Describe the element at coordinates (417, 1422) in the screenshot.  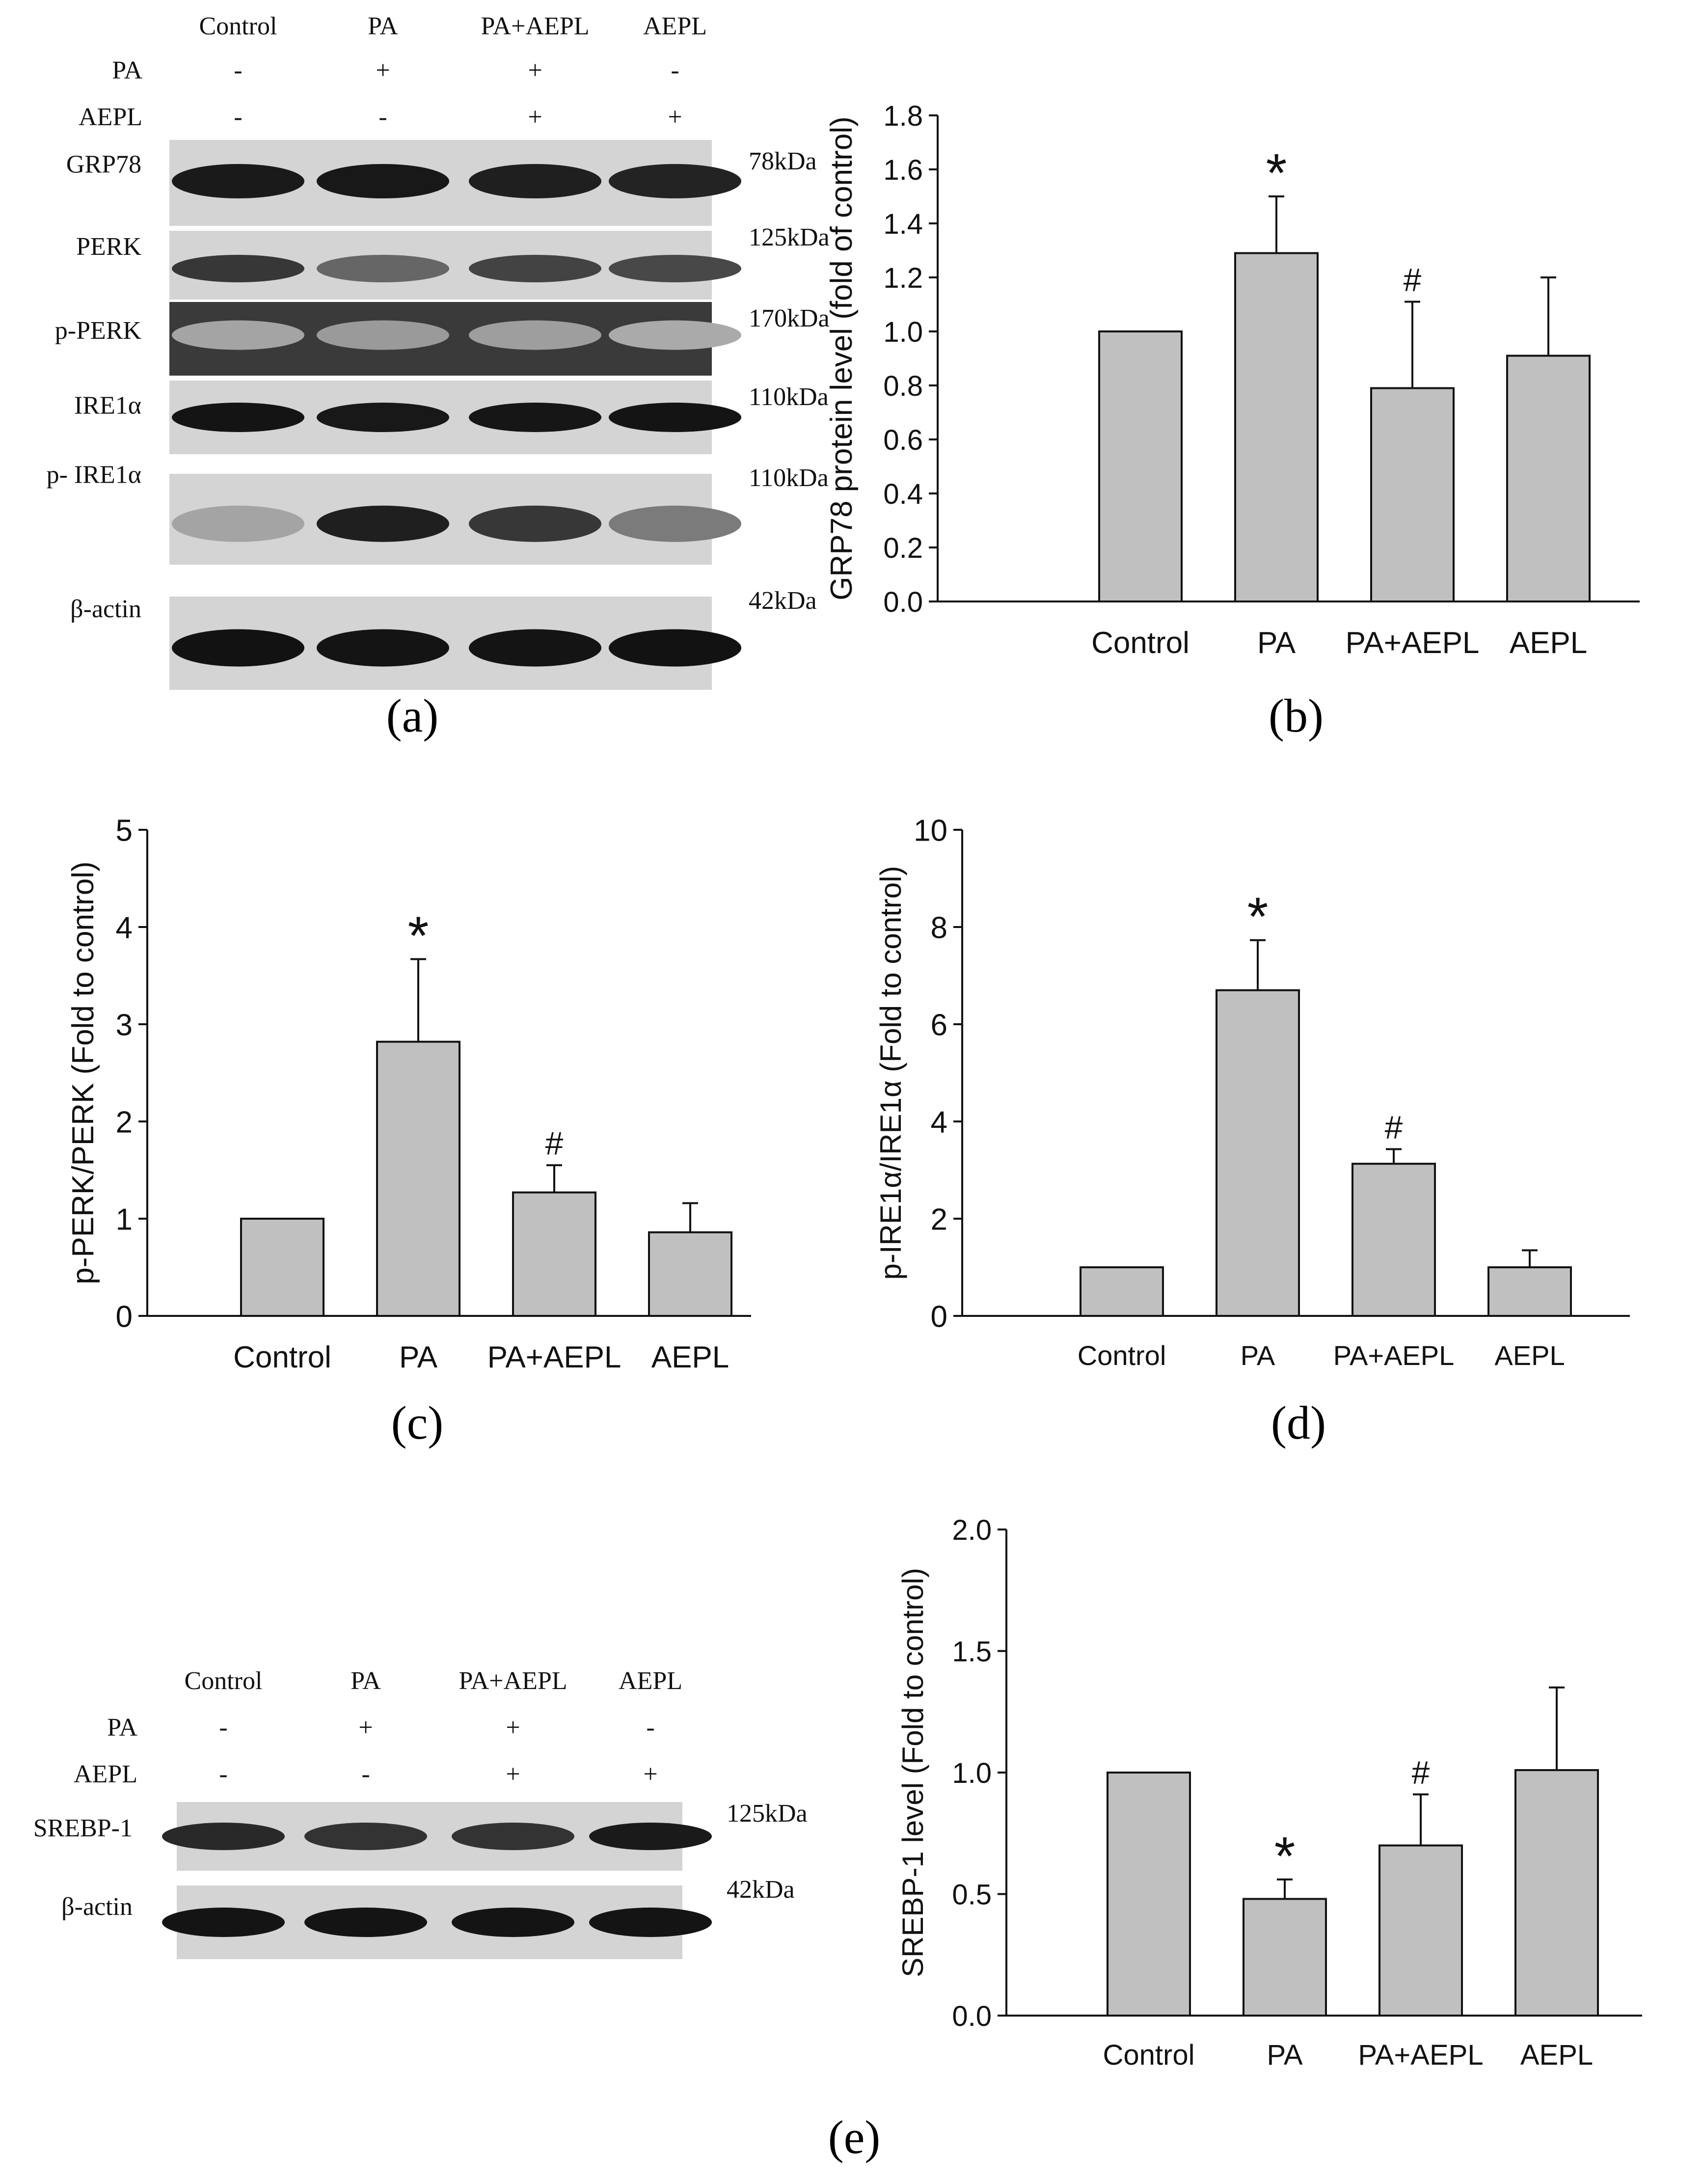
I see `panel-label-c: (c)` at that location.